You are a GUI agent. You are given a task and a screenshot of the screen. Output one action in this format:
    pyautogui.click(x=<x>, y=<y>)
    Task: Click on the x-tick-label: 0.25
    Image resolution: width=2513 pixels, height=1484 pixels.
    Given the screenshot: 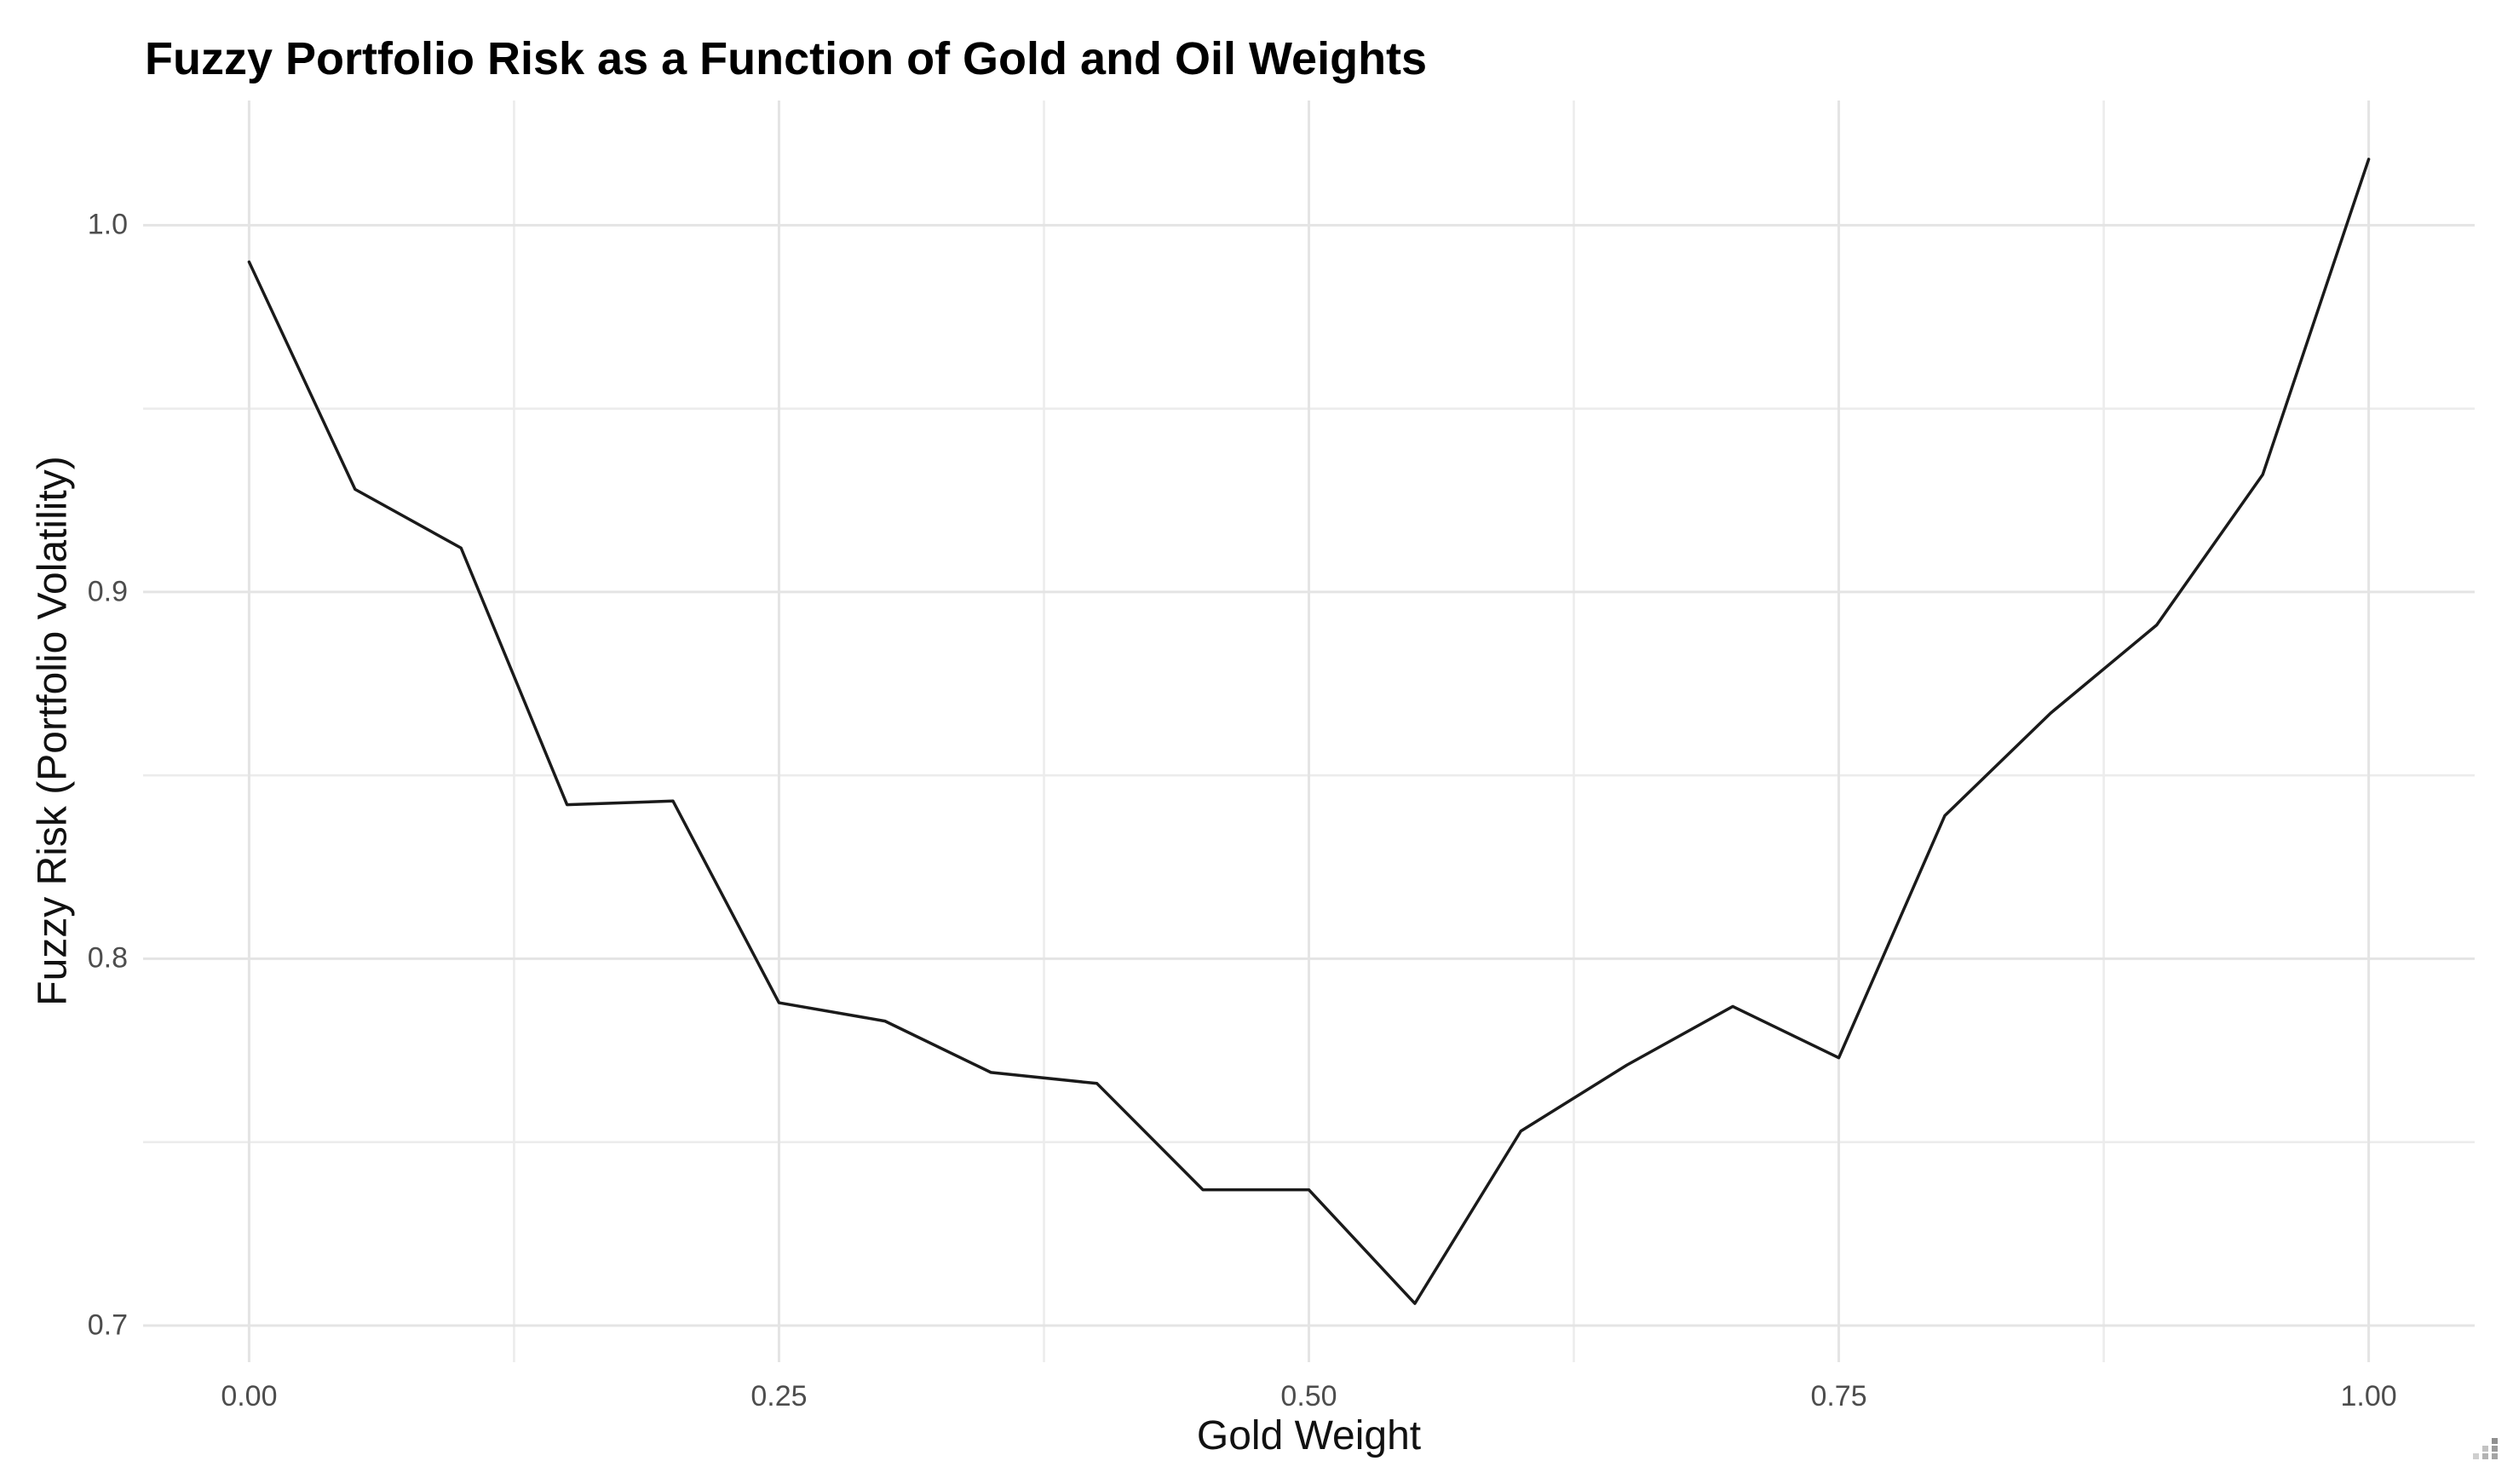 What is the action you would take?
    pyautogui.click(x=779, y=1396)
    